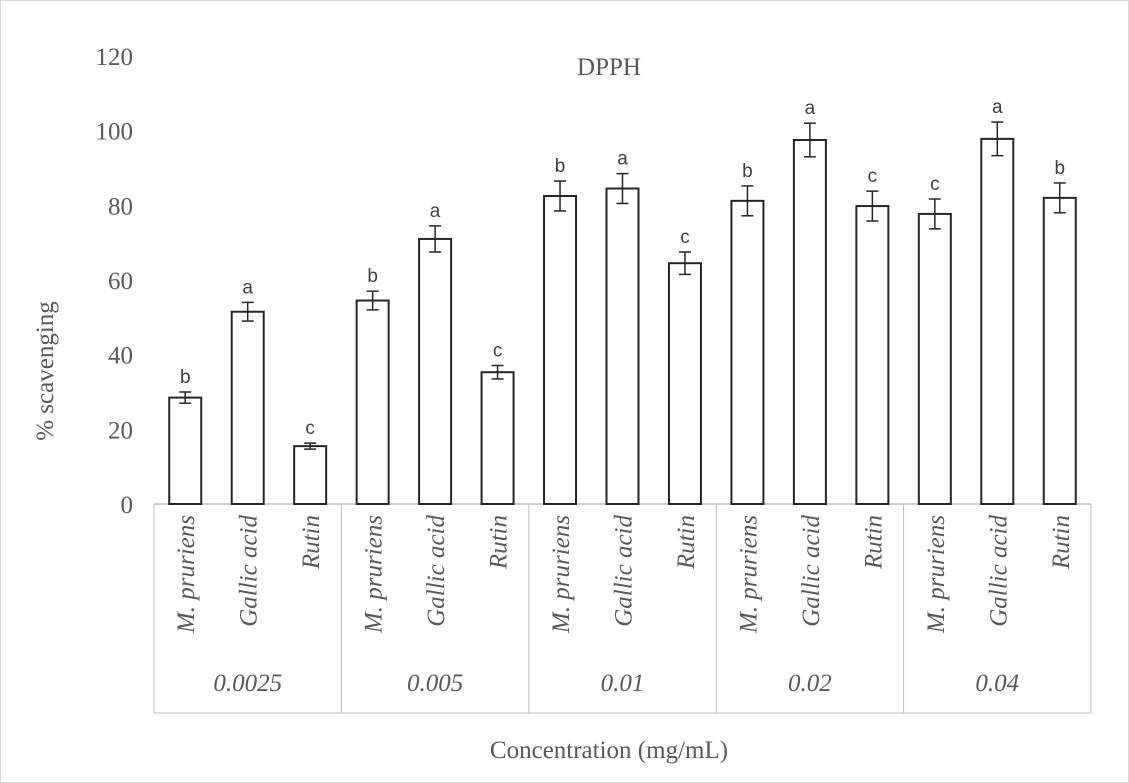  What do you see at coordinates (120, 356) in the screenshot?
I see `y-tick-label: 40` at bounding box center [120, 356].